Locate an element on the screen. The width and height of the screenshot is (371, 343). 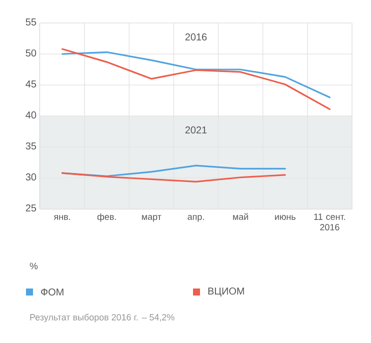
x-tick-label: март is located at coordinates (152, 218).